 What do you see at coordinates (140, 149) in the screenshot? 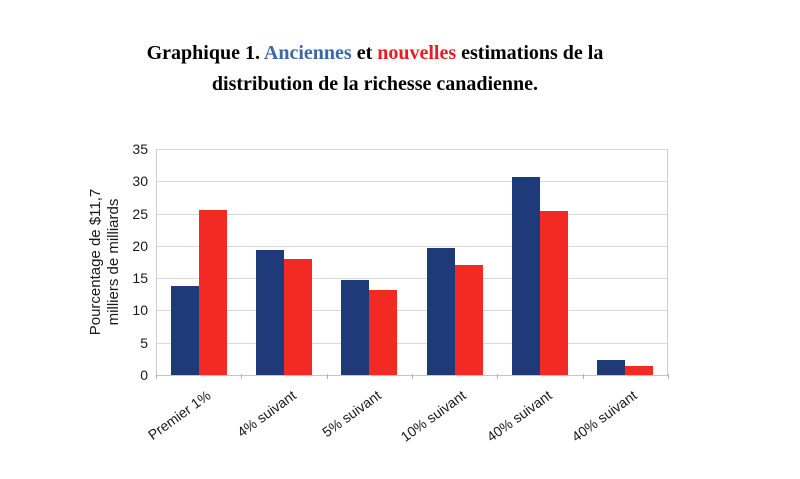
I see `y-tick-label: 35` at bounding box center [140, 149].